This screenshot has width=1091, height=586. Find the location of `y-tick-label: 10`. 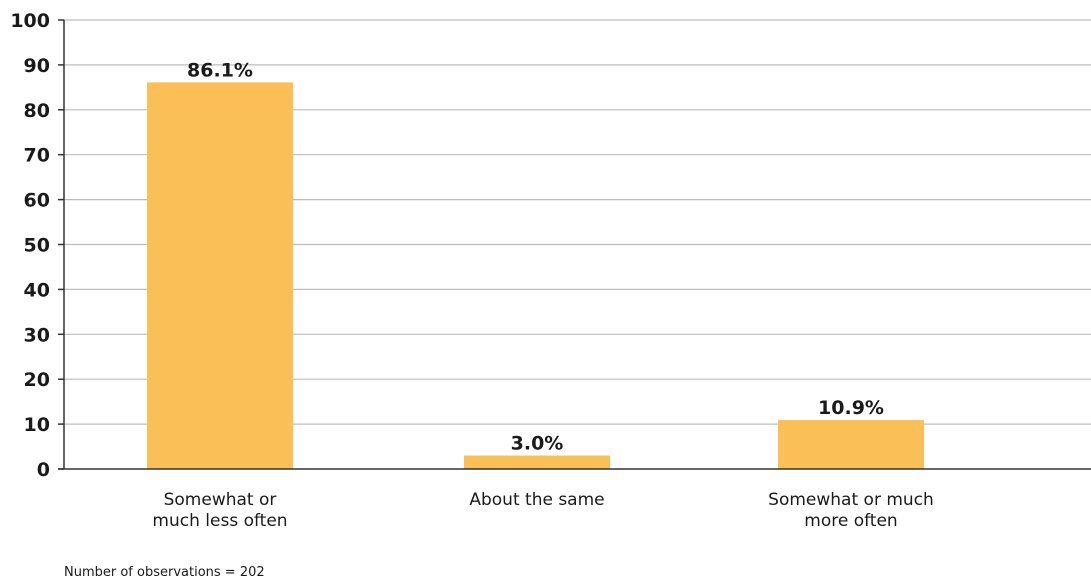

y-tick-label: 10 is located at coordinates (37, 425).